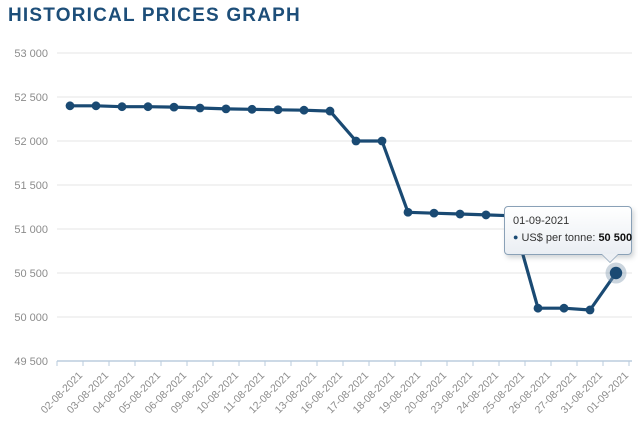 This screenshot has height=426, width=638. I want to click on y-axis-label: 50 000, so click(31, 318).